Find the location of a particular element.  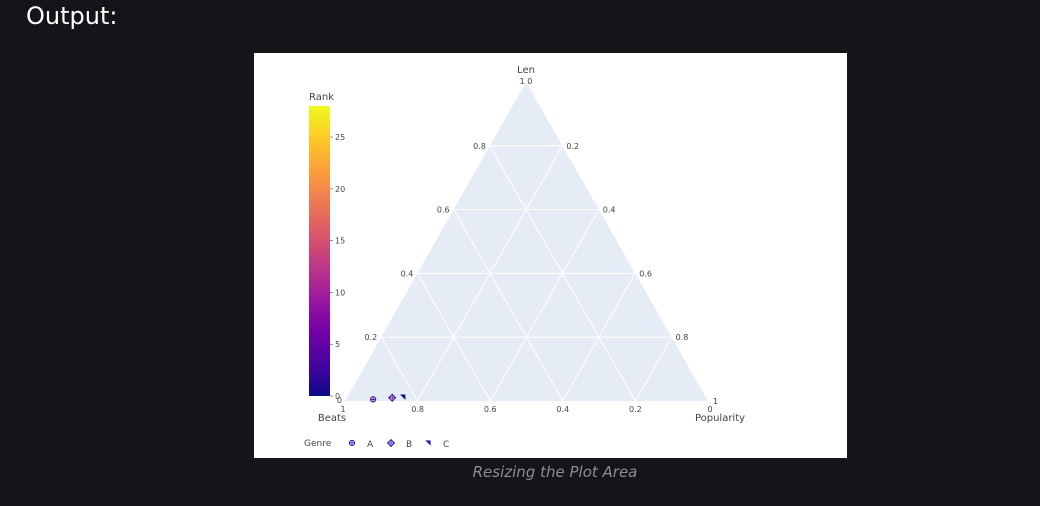

colorbar: Rank 0 5 10 15 20 25 is located at coordinates (327, 246).